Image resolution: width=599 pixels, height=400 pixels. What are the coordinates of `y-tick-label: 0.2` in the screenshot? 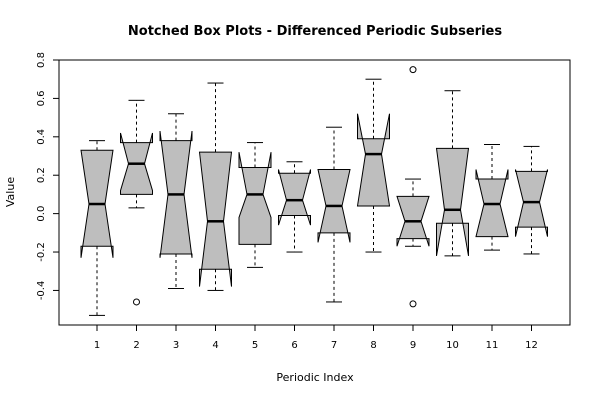 It's located at (41, 175).